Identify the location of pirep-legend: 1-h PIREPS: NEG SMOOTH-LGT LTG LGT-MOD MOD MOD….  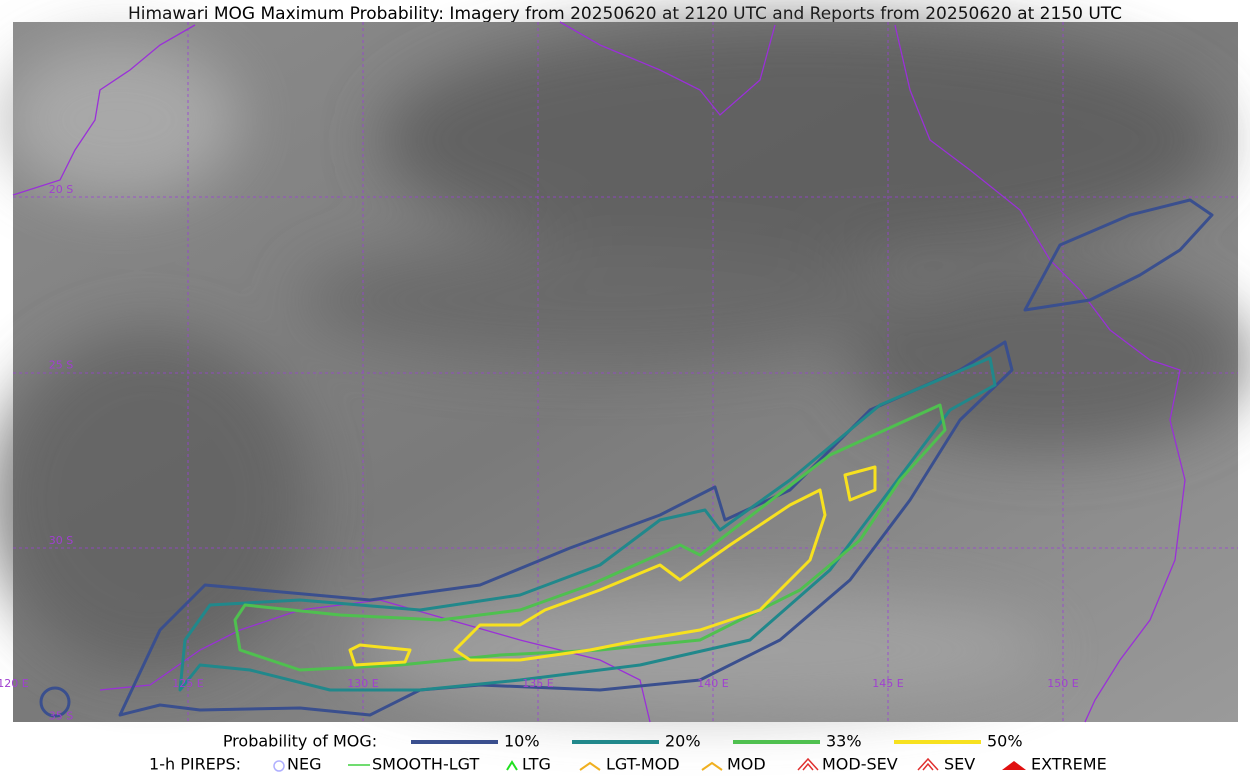
(628, 764).